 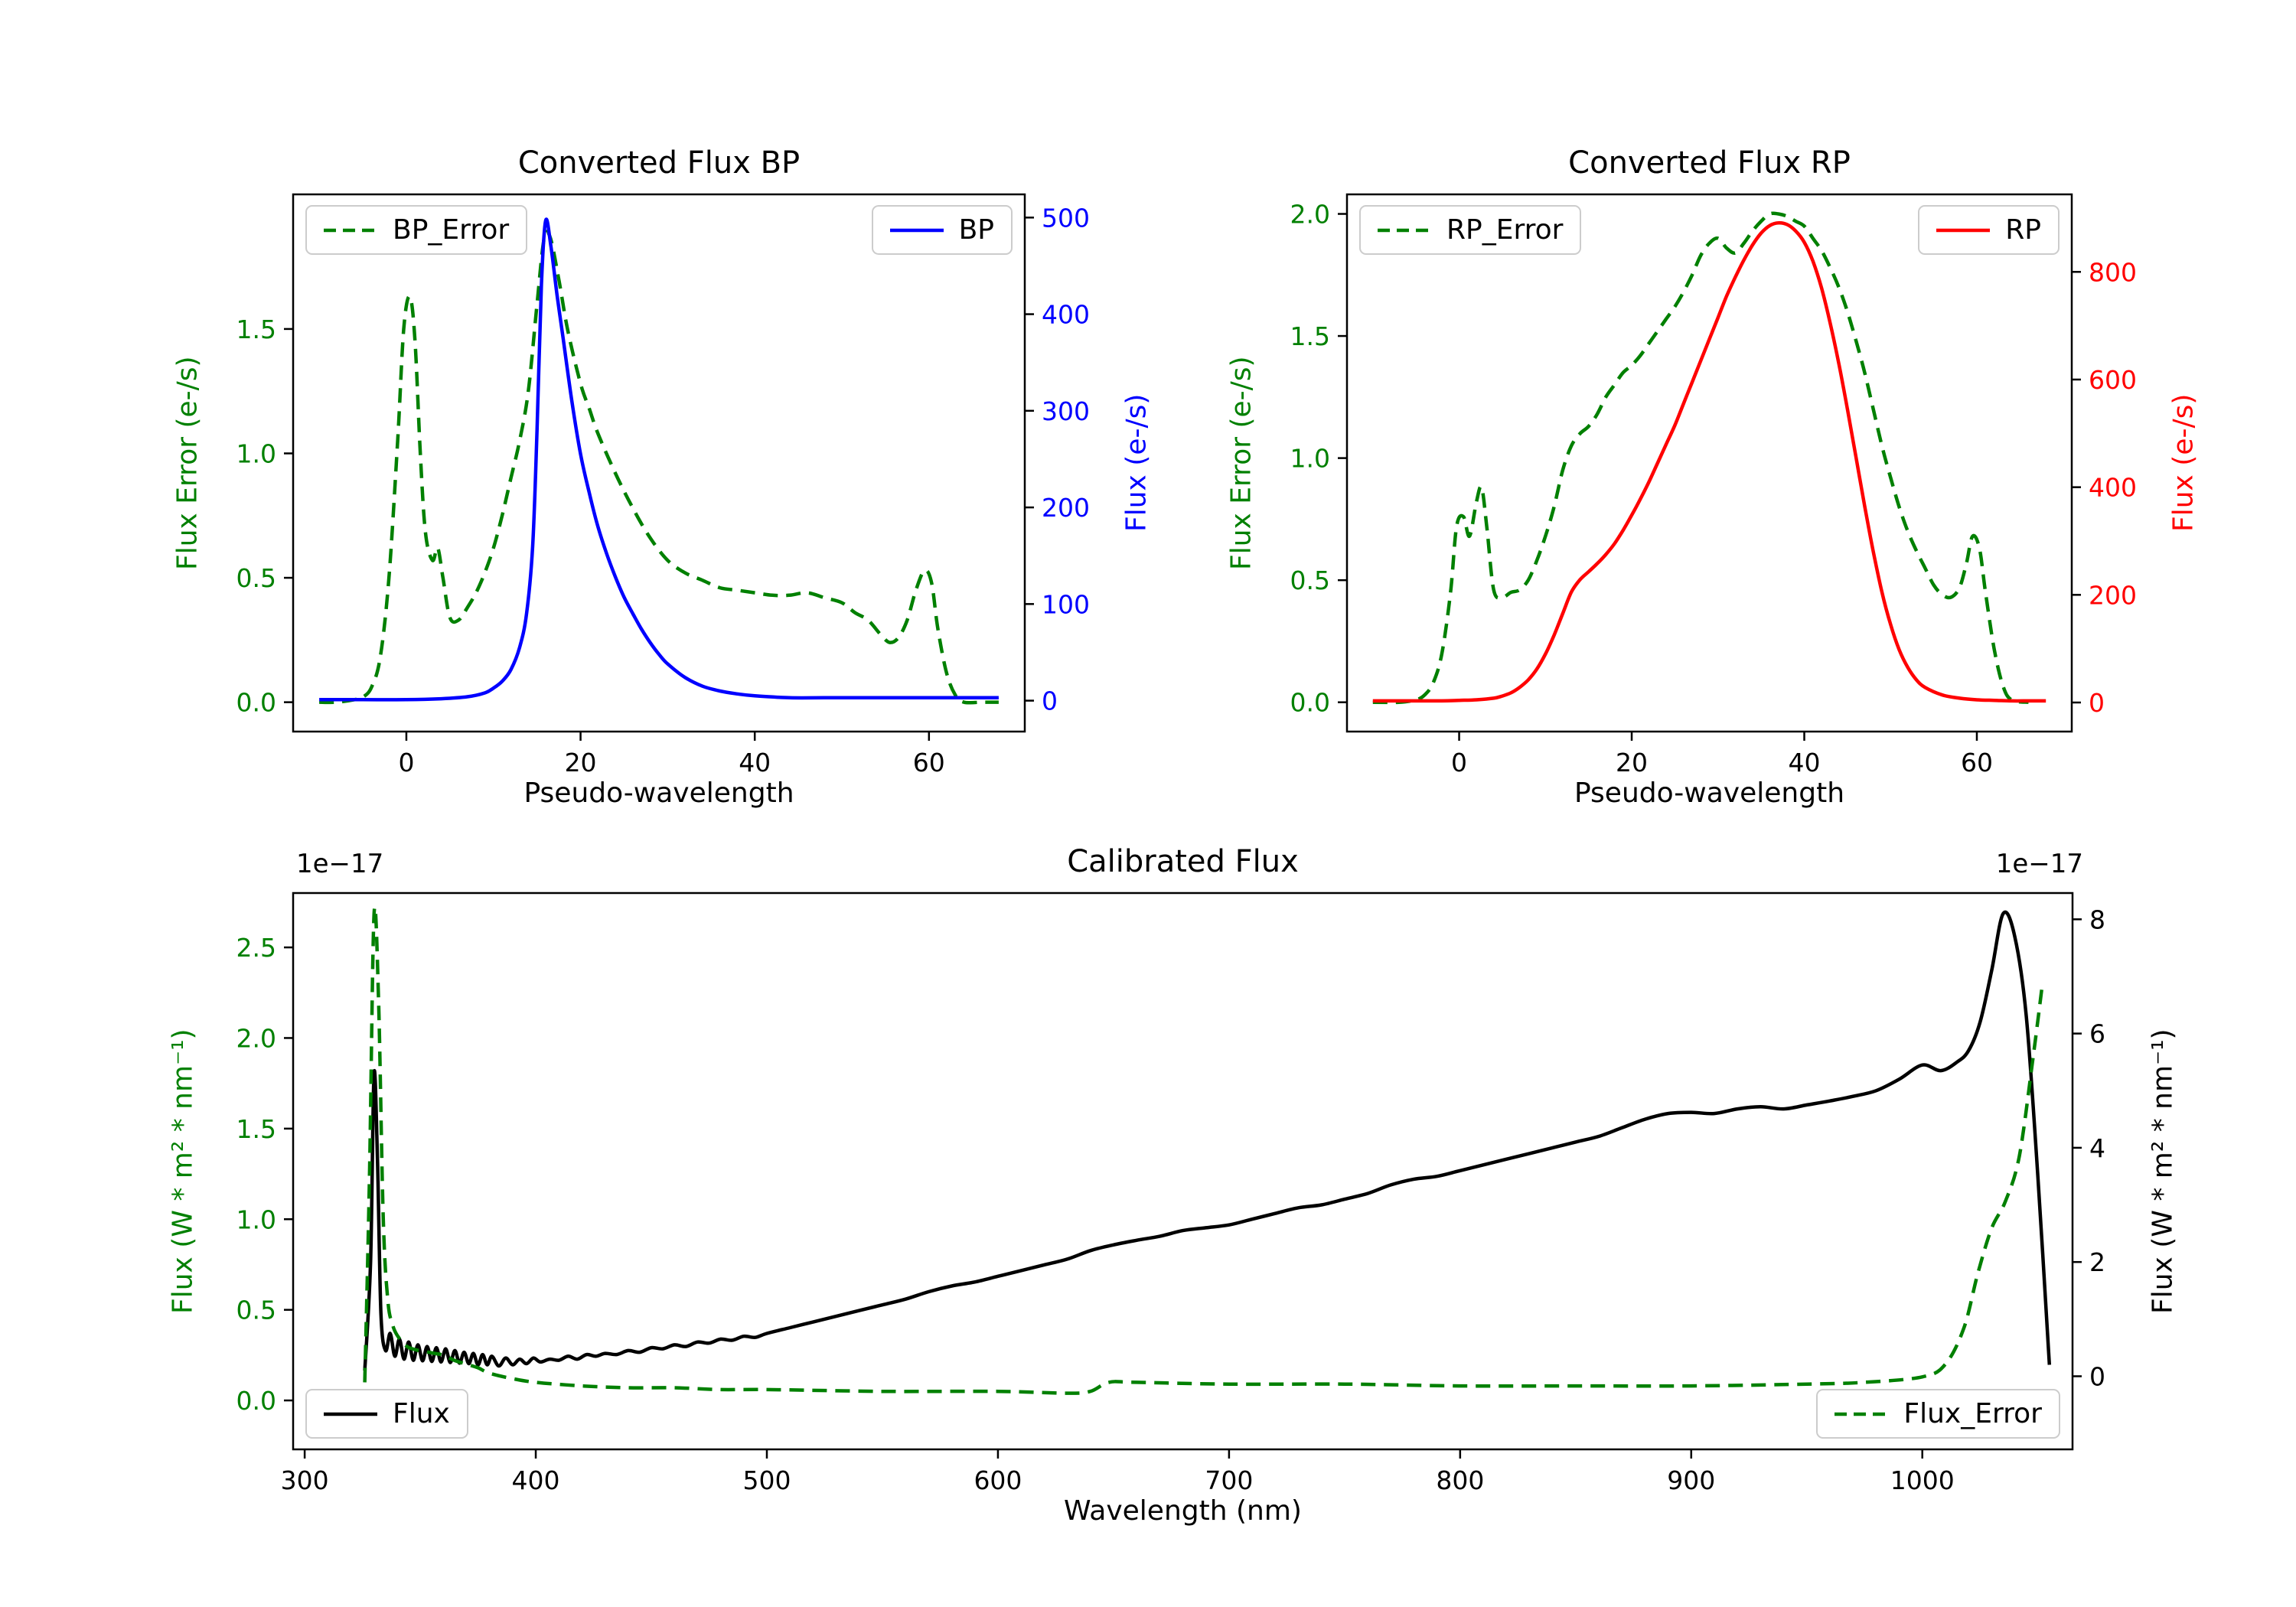 What do you see at coordinates (1460, 1480) in the screenshot?
I see `x-tick-label: 800` at bounding box center [1460, 1480].